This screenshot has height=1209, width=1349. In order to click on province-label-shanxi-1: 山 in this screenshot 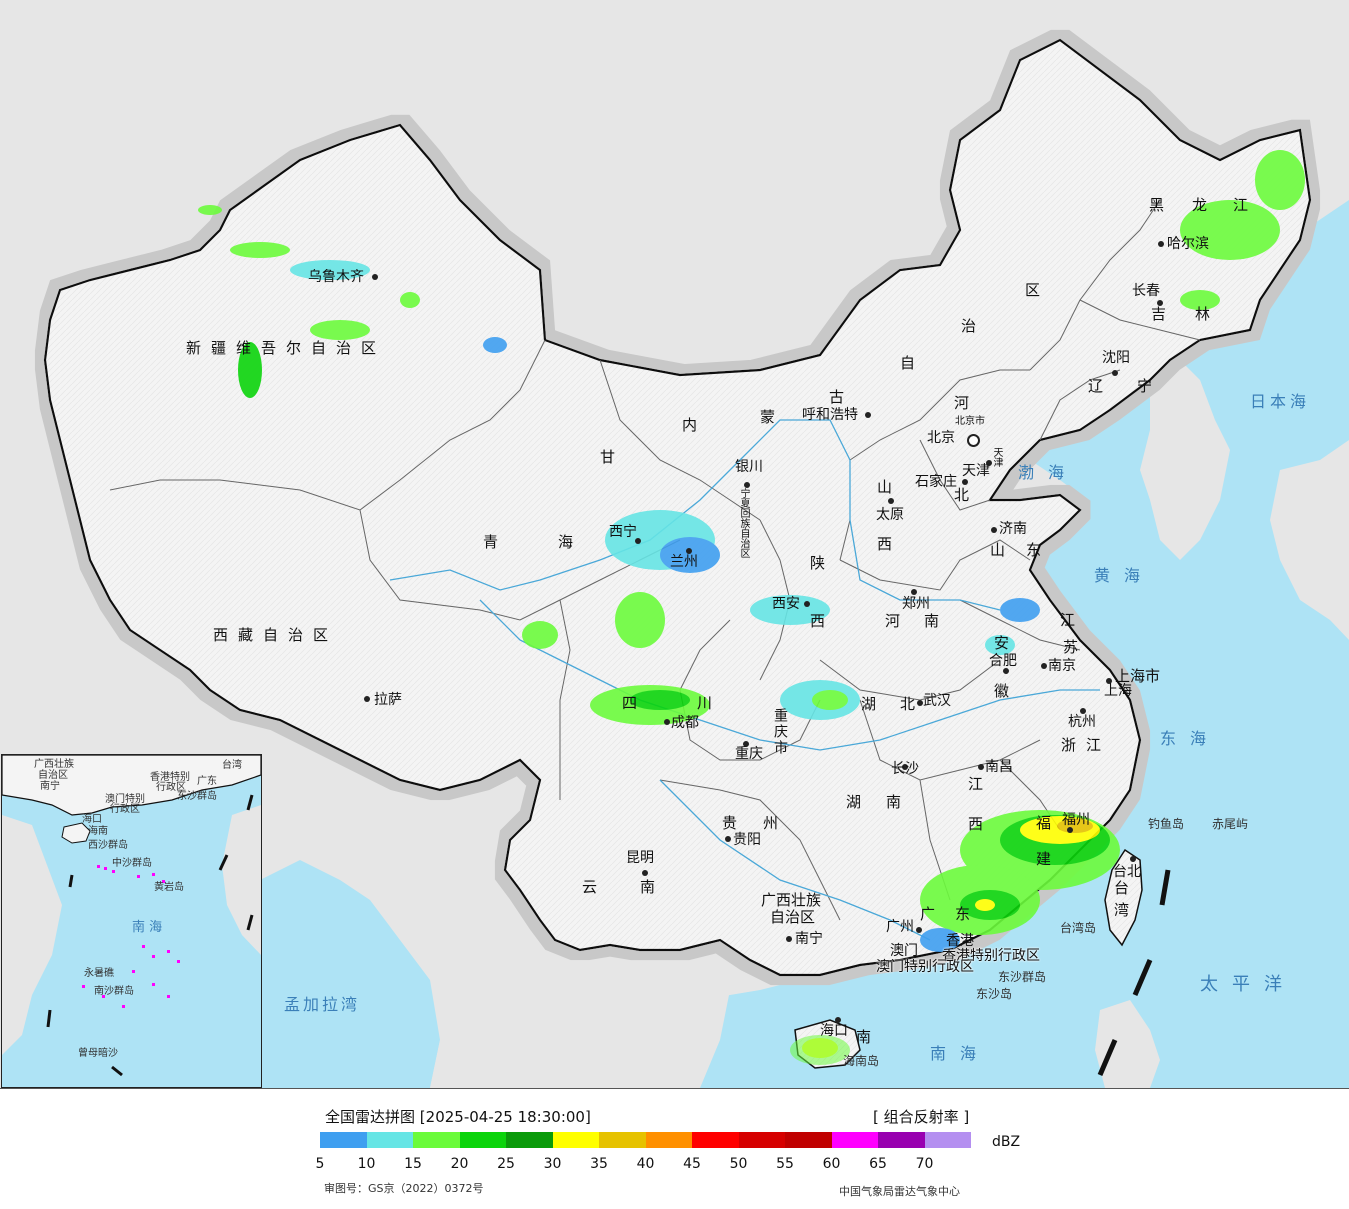, I will do `click(890, 487)`.